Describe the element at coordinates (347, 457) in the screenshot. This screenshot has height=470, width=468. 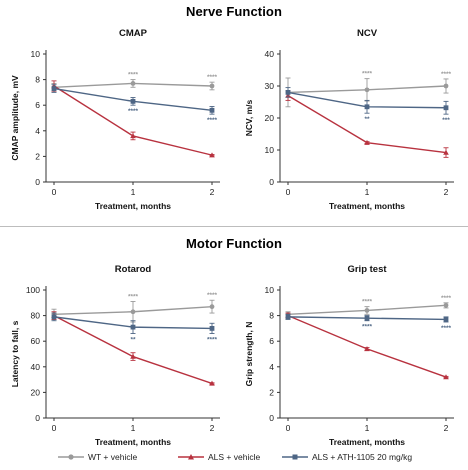
I see `legend-item-ath: ALS + ATH-1105 20 mg/kg` at that location.